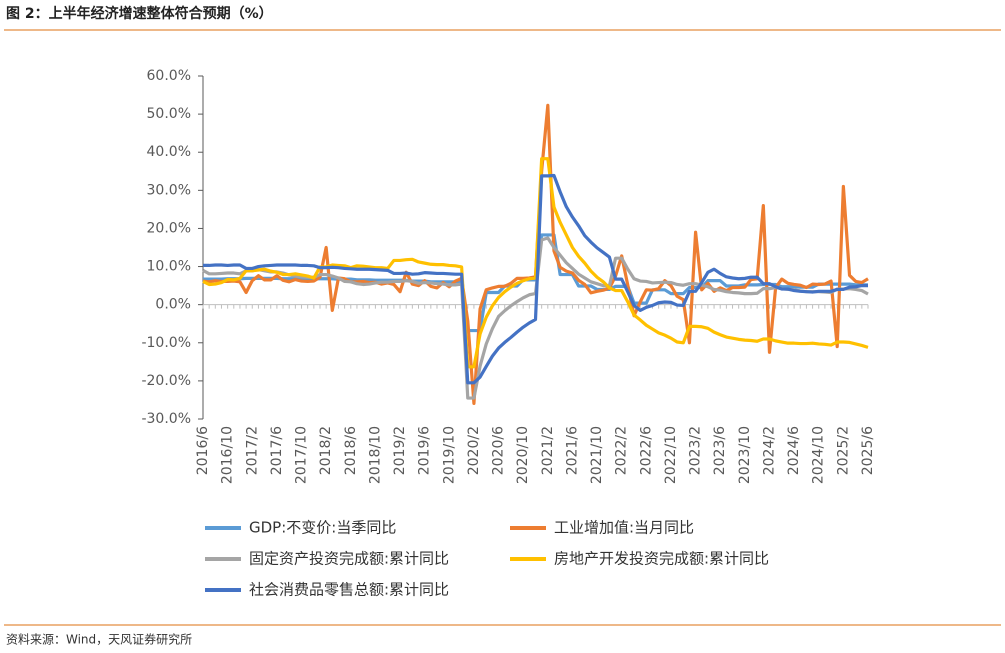 This screenshot has height=653, width=1005. What do you see at coordinates (624, 528) in the screenshot?
I see `legend-label: 工业增加值:当月同比` at bounding box center [624, 528].